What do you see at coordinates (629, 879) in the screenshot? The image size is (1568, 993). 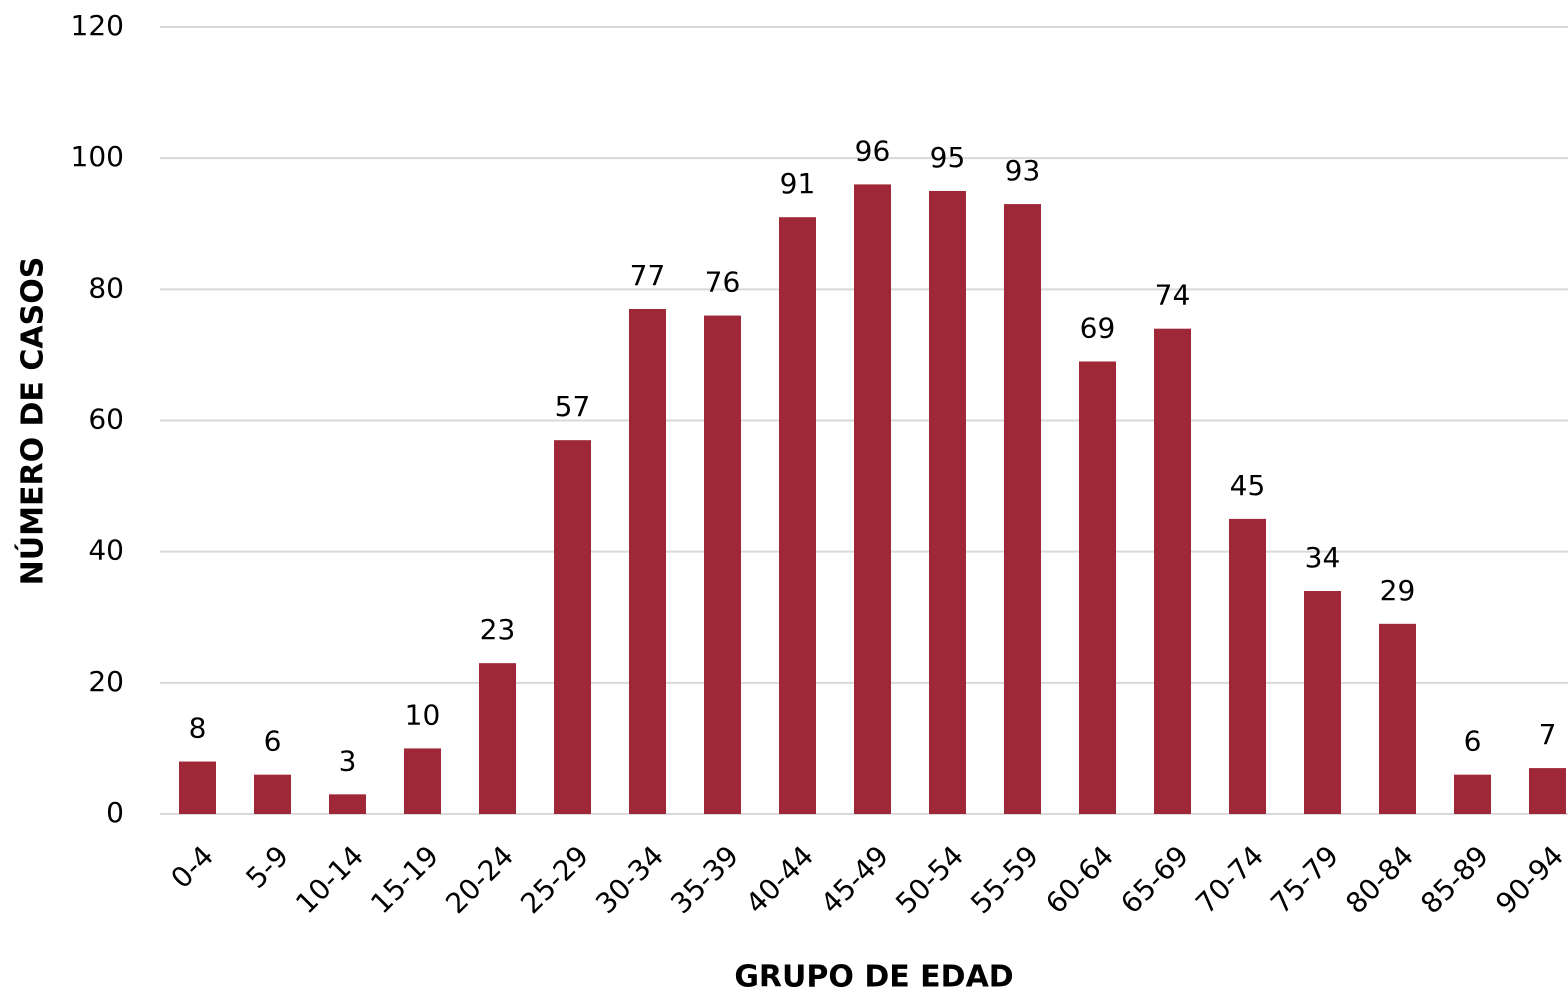 I see `x-tick-label: 30-34` at bounding box center [629, 879].